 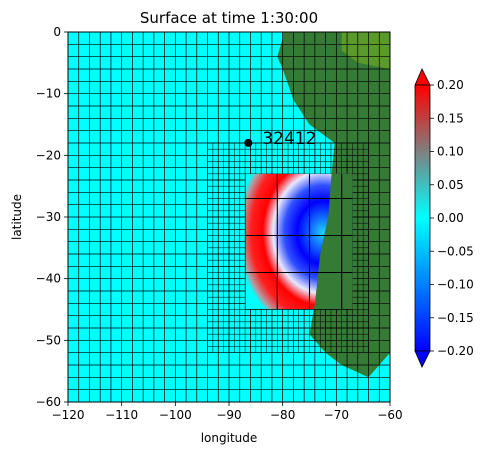 I want to click on y-tick-label: −60, so click(x=48, y=402).